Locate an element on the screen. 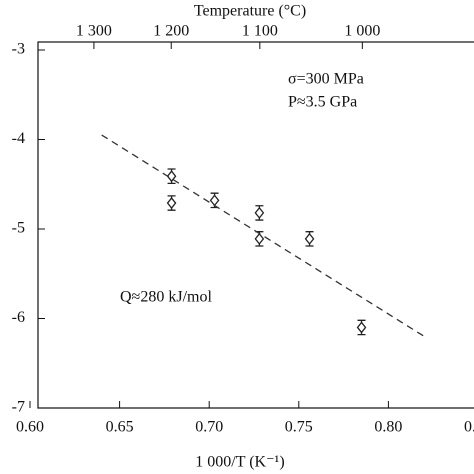 The width and height of the screenshot is (474, 474). annotation: σ=300 MPa is located at coordinates (326, 79).